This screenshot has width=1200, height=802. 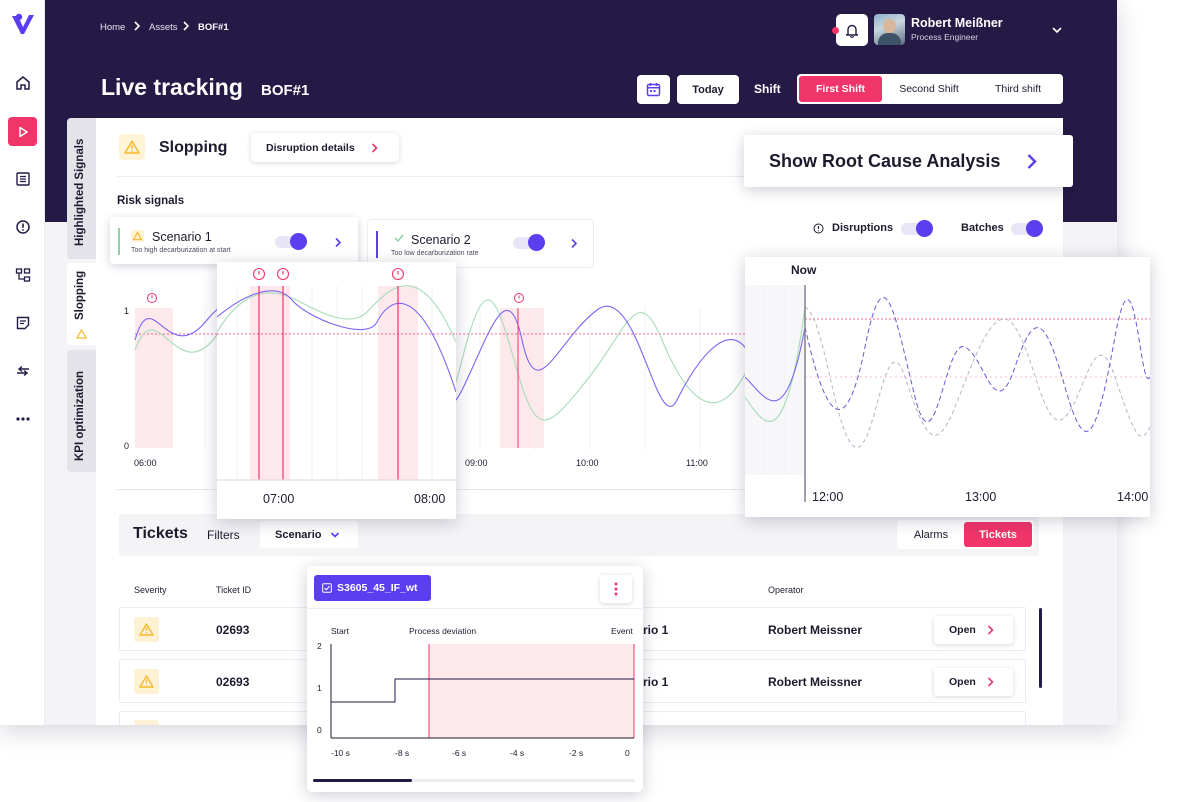 What do you see at coordinates (402, 753) in the screenshot?
I see `x-tick-label: -8 s` at bounding box center [402, 753].